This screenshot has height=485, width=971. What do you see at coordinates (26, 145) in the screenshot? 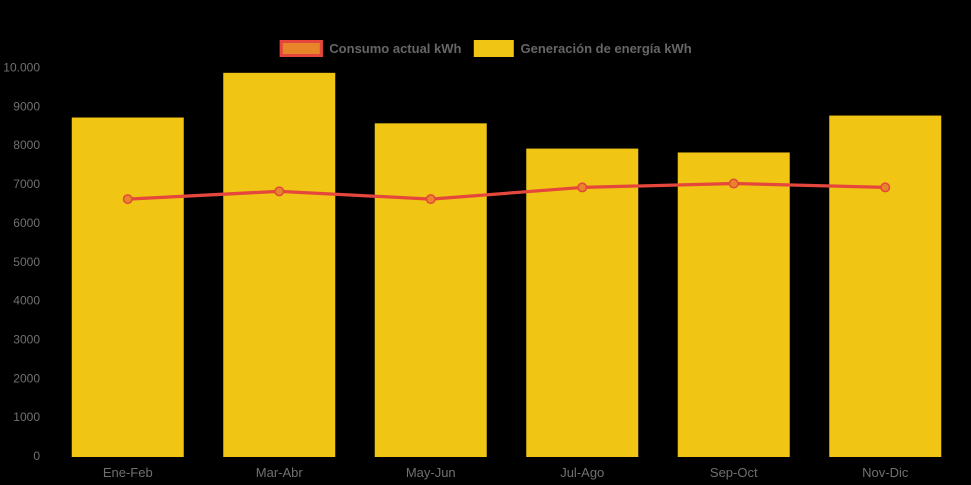
I see `y-axis-tick-label: 8000` at bounding box center [26, 145].